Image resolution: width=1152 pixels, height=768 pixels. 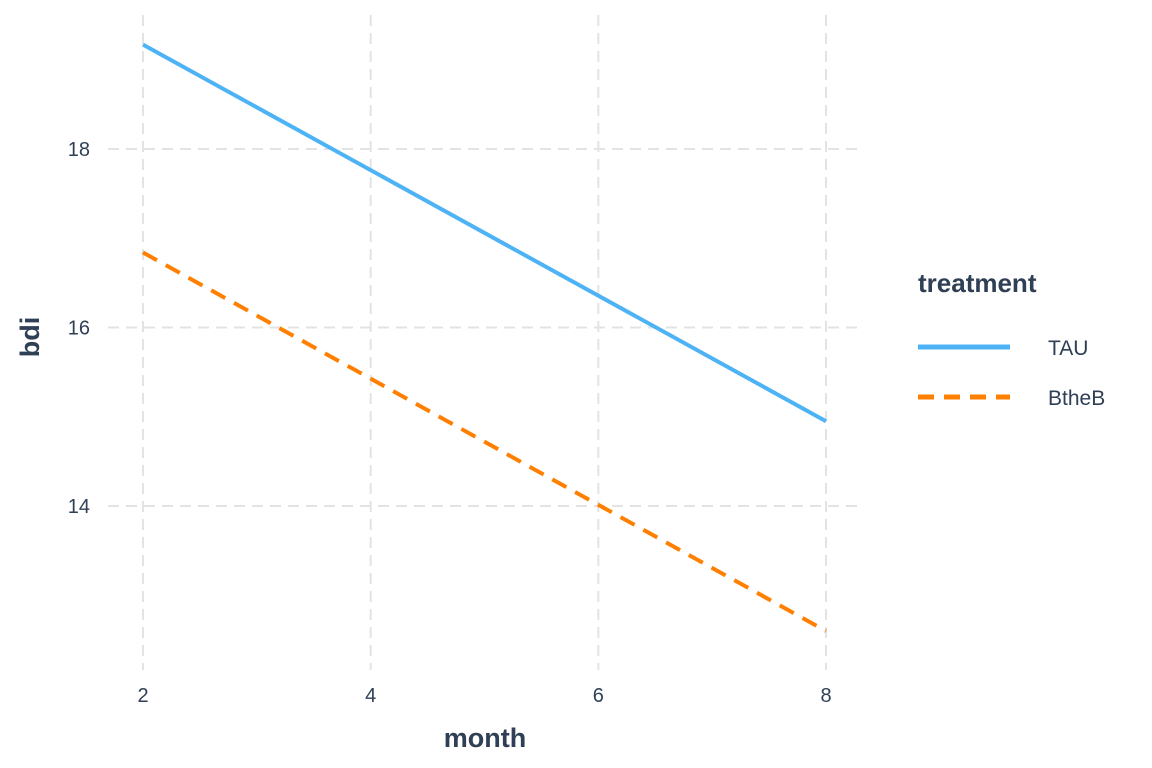 I want to click on x-tick-label: 6, so click(x=598, y=696).